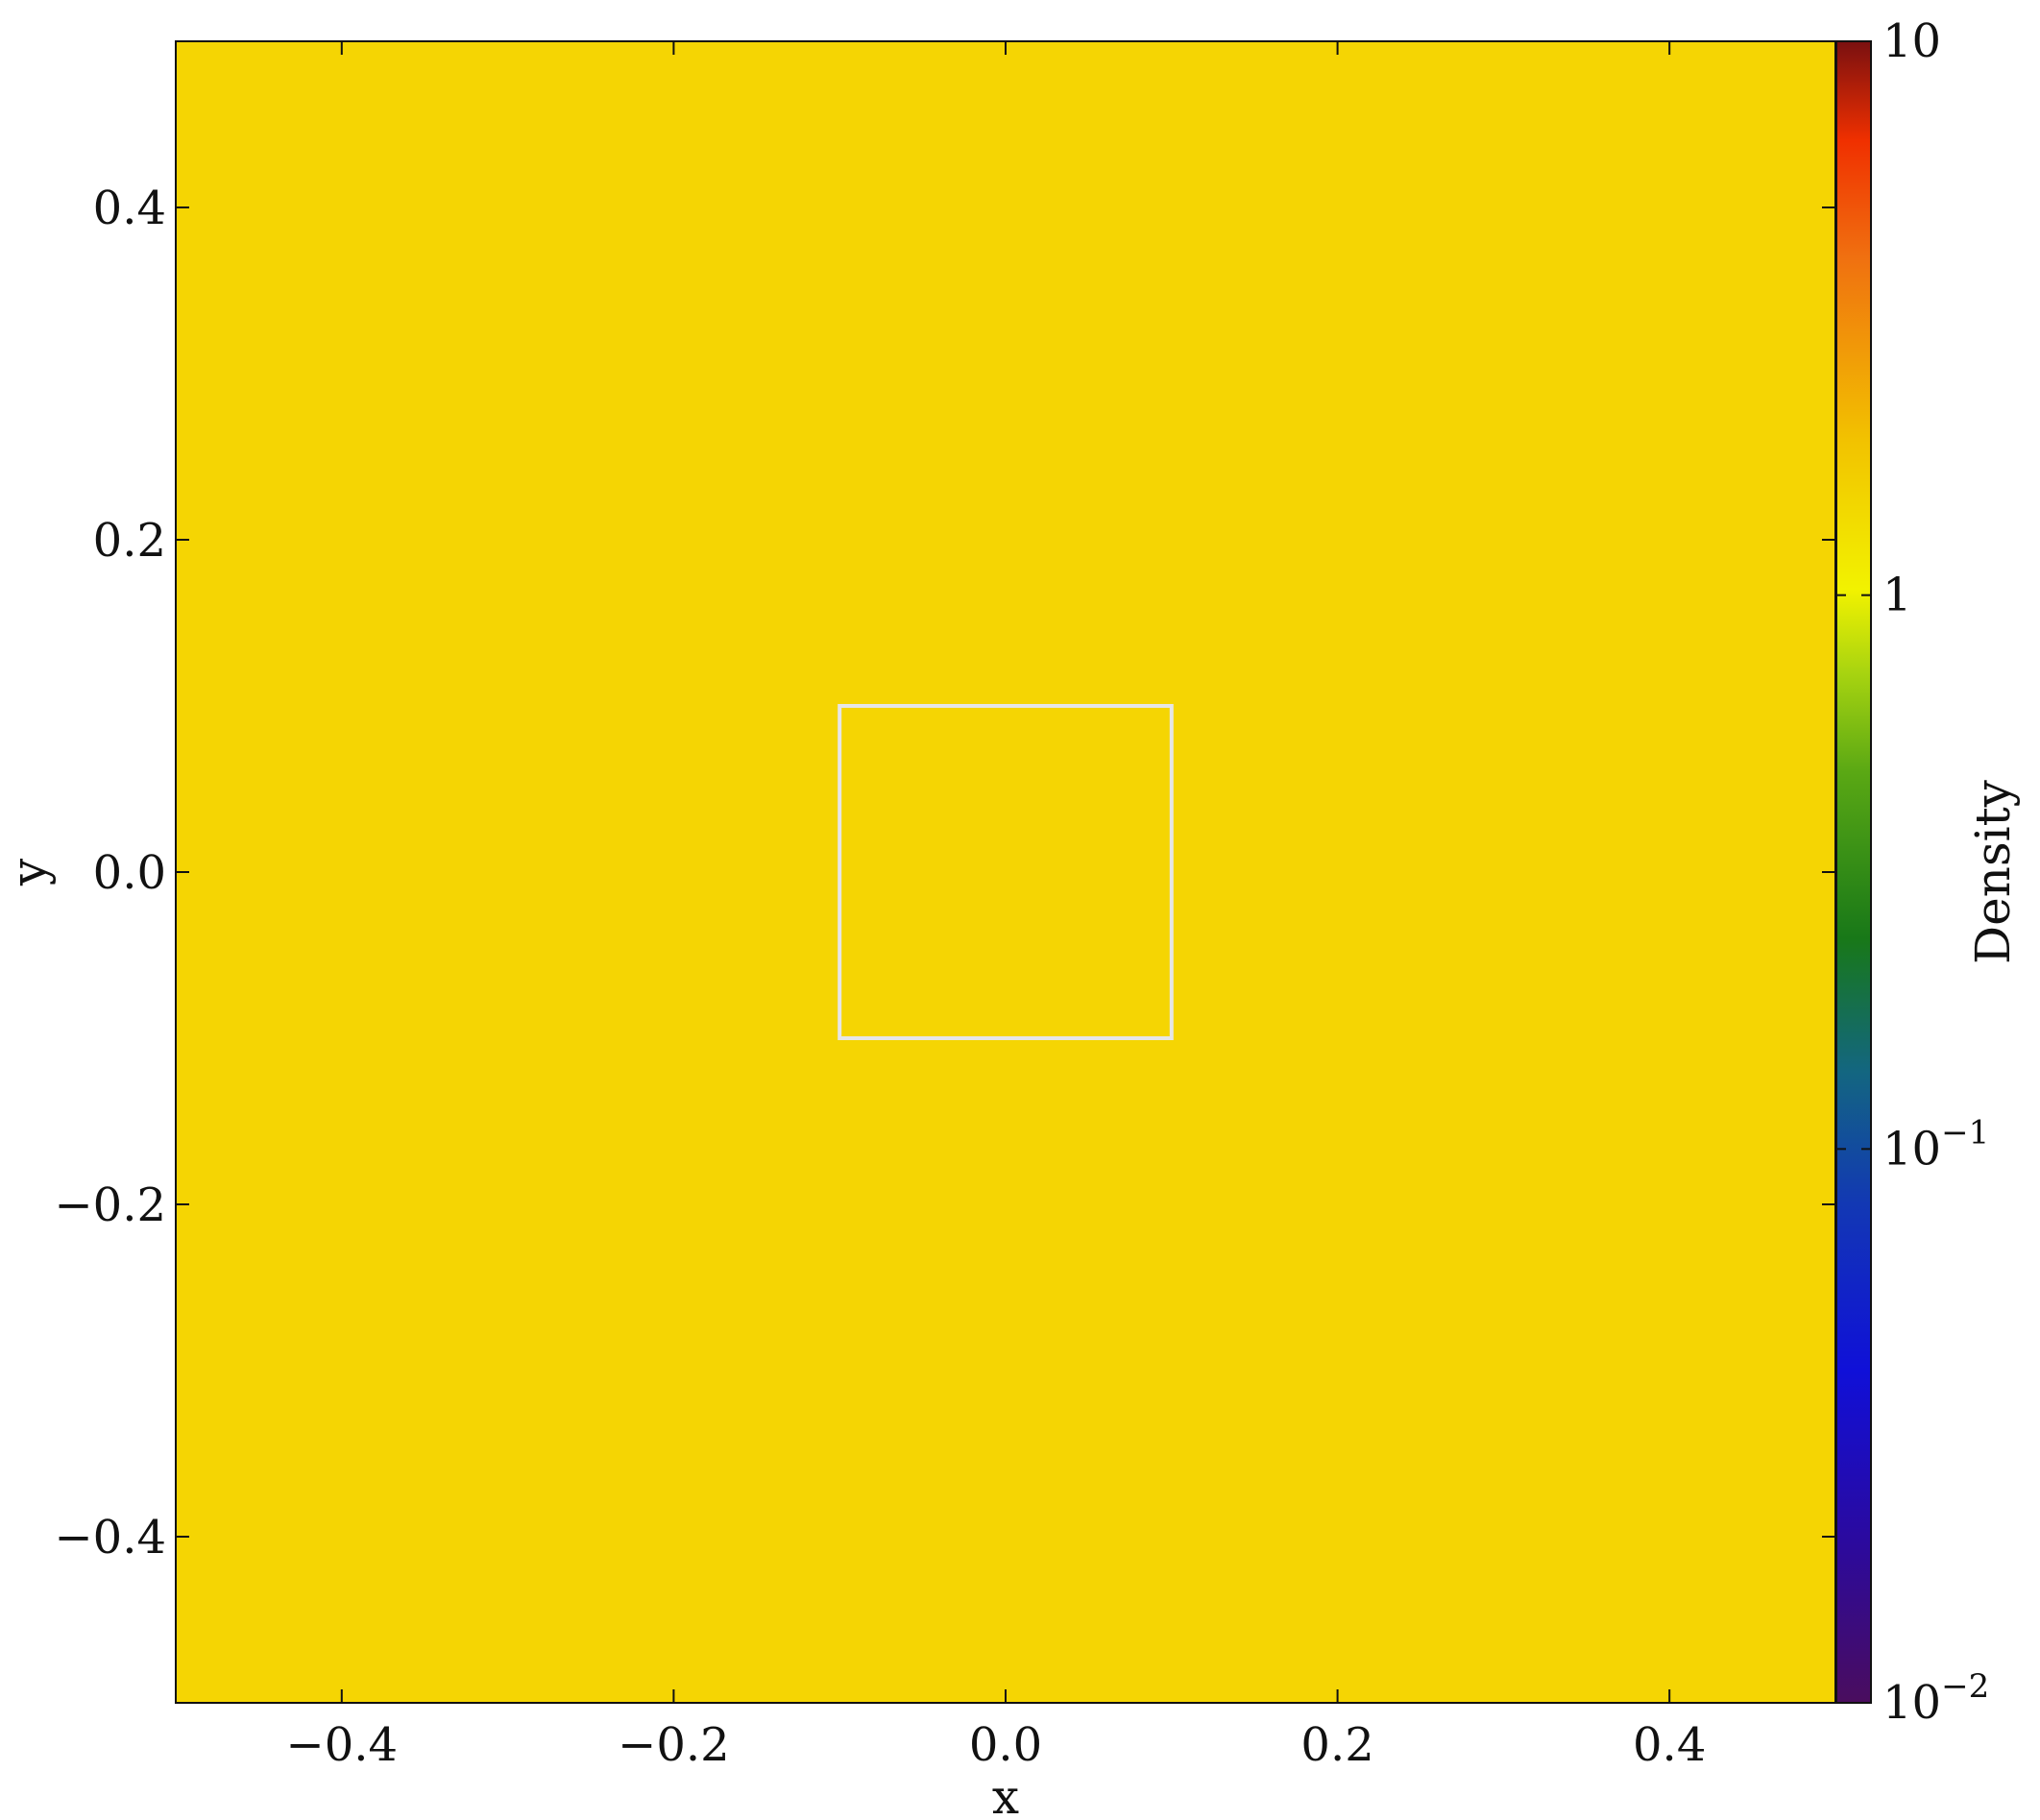 The image size is (2040, 1820). Describe the element at coordinates (1006, 1794) in the screenshot. I see `x-axis-label: x` at that location.